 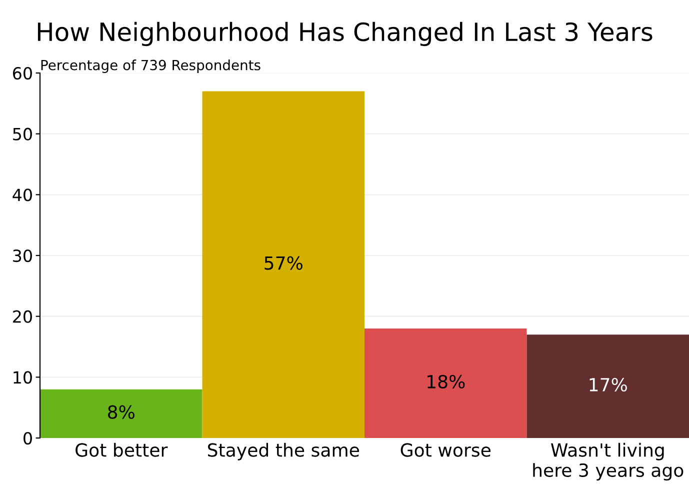 I want to click on data-label: 17%, so click(x=608, y=385).